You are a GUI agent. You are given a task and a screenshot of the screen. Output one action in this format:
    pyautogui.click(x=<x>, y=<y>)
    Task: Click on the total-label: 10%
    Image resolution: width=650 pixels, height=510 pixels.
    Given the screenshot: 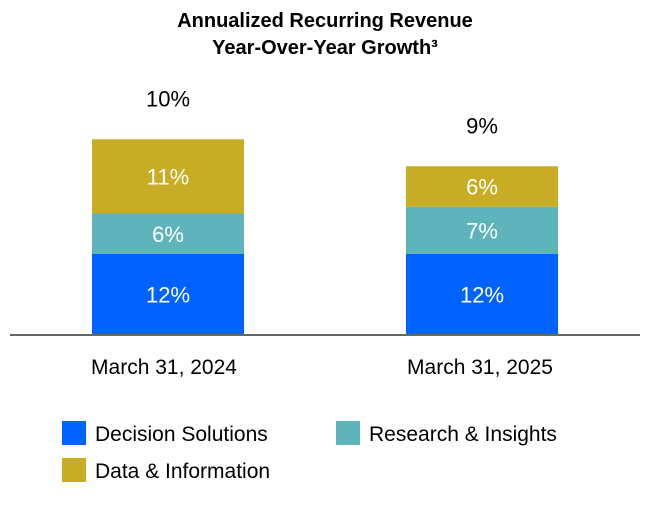 What is the action you would take?
    pyautogui.click(x=168, y=98)
    